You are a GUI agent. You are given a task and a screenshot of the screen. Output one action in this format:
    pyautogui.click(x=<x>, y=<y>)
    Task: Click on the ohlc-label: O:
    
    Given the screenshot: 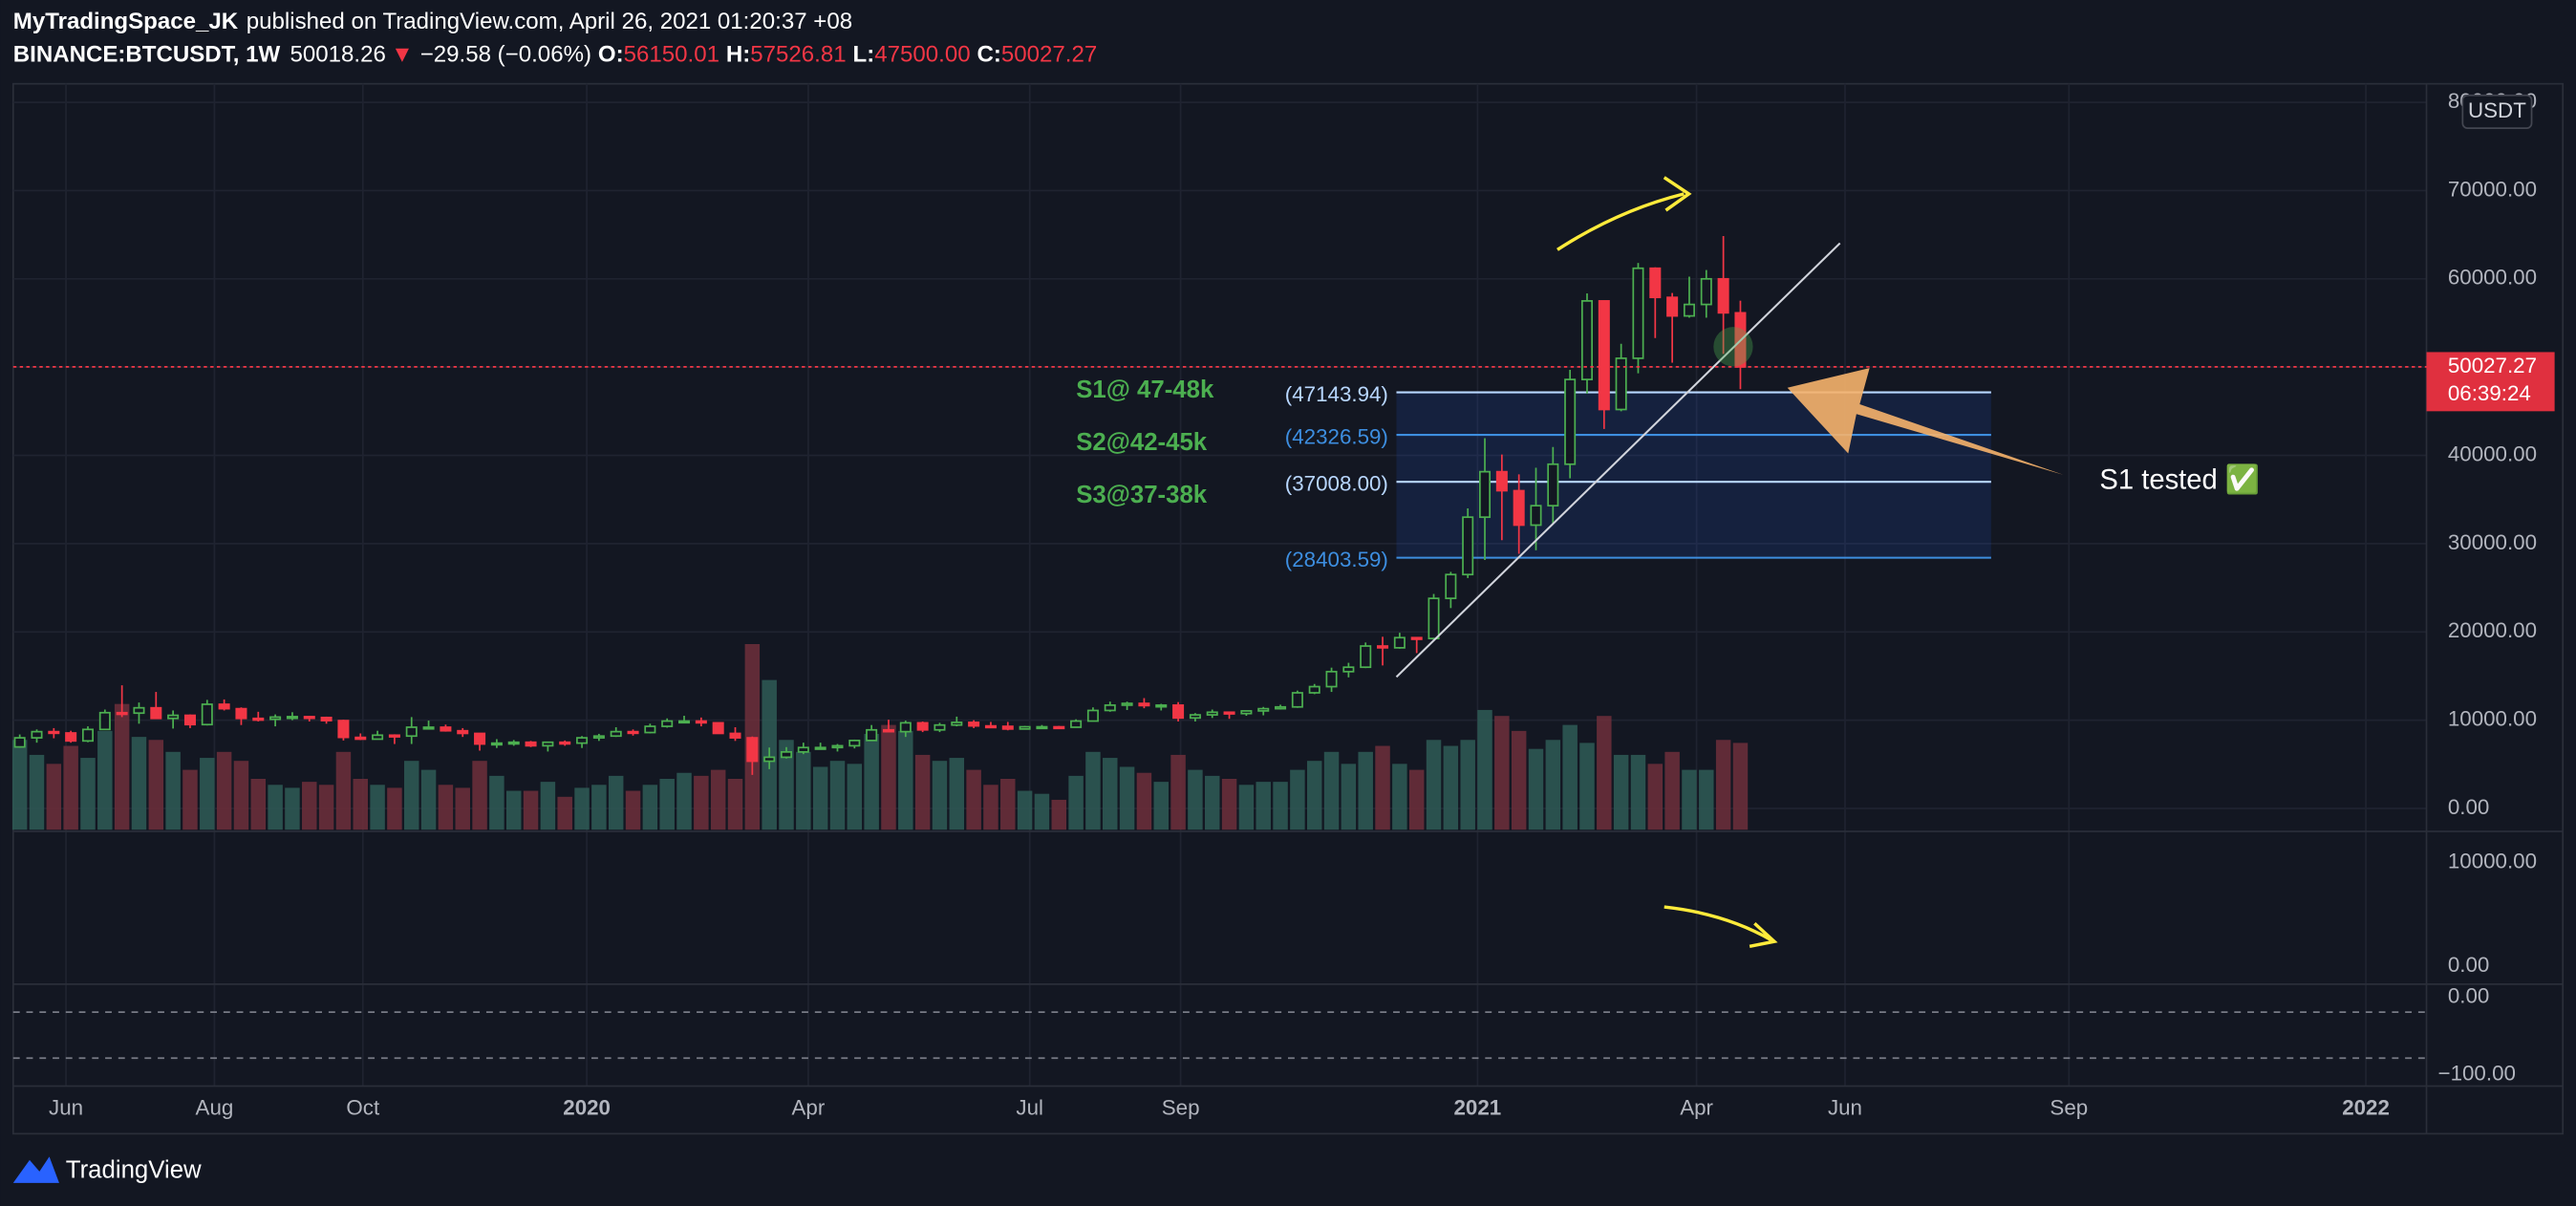 What is the action you would take?
    pyautogui.click(x=611, y=55)
    